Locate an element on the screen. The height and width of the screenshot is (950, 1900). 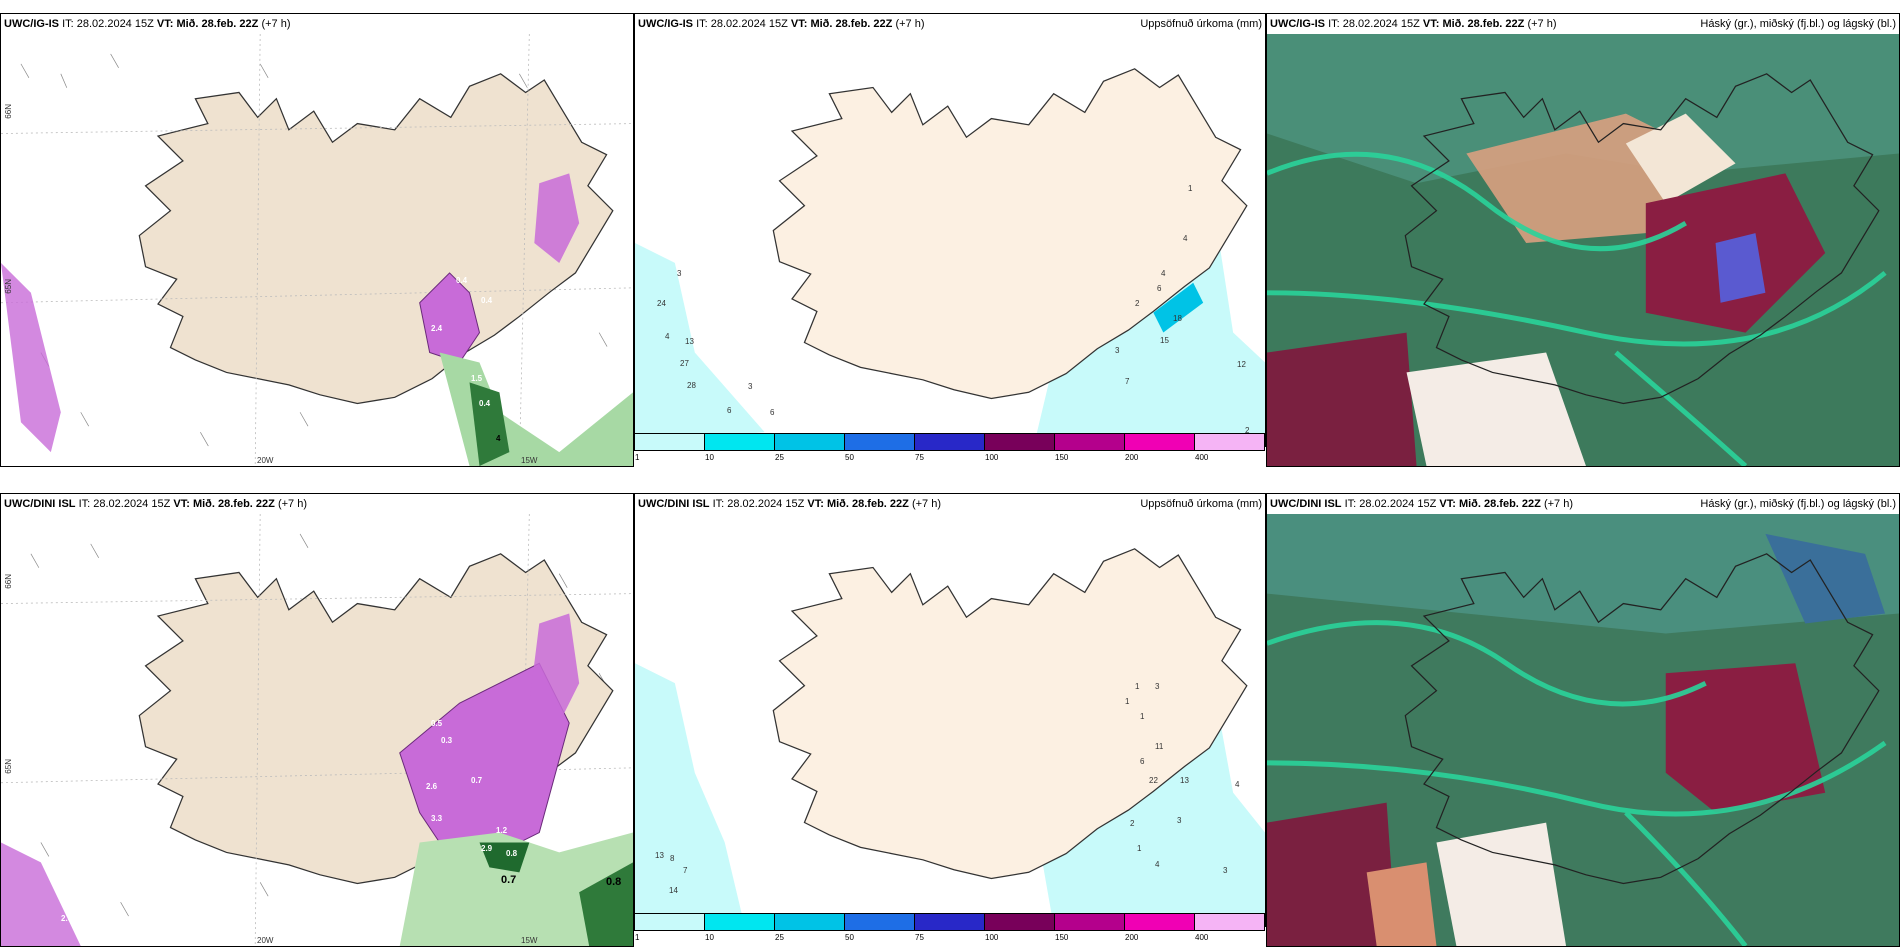
snow-value: 2.4 is located at coordinates (437, 328).